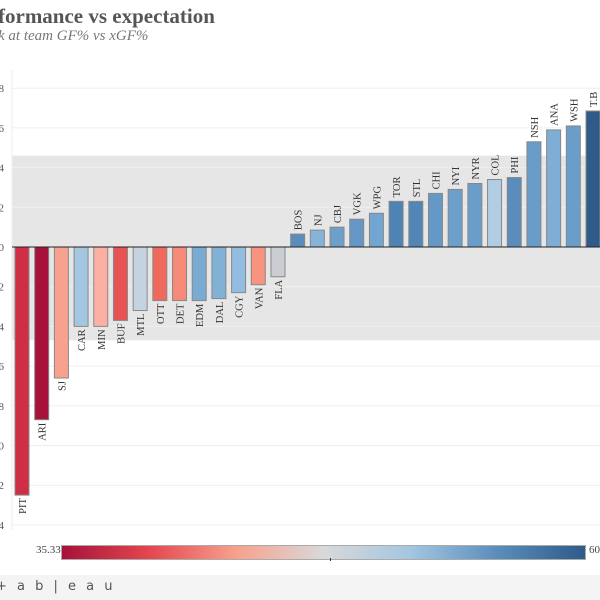 Image resolution: width=600 pixels, height=600 pixels. I want to click on bar-label: PIT, so click(23, 506).